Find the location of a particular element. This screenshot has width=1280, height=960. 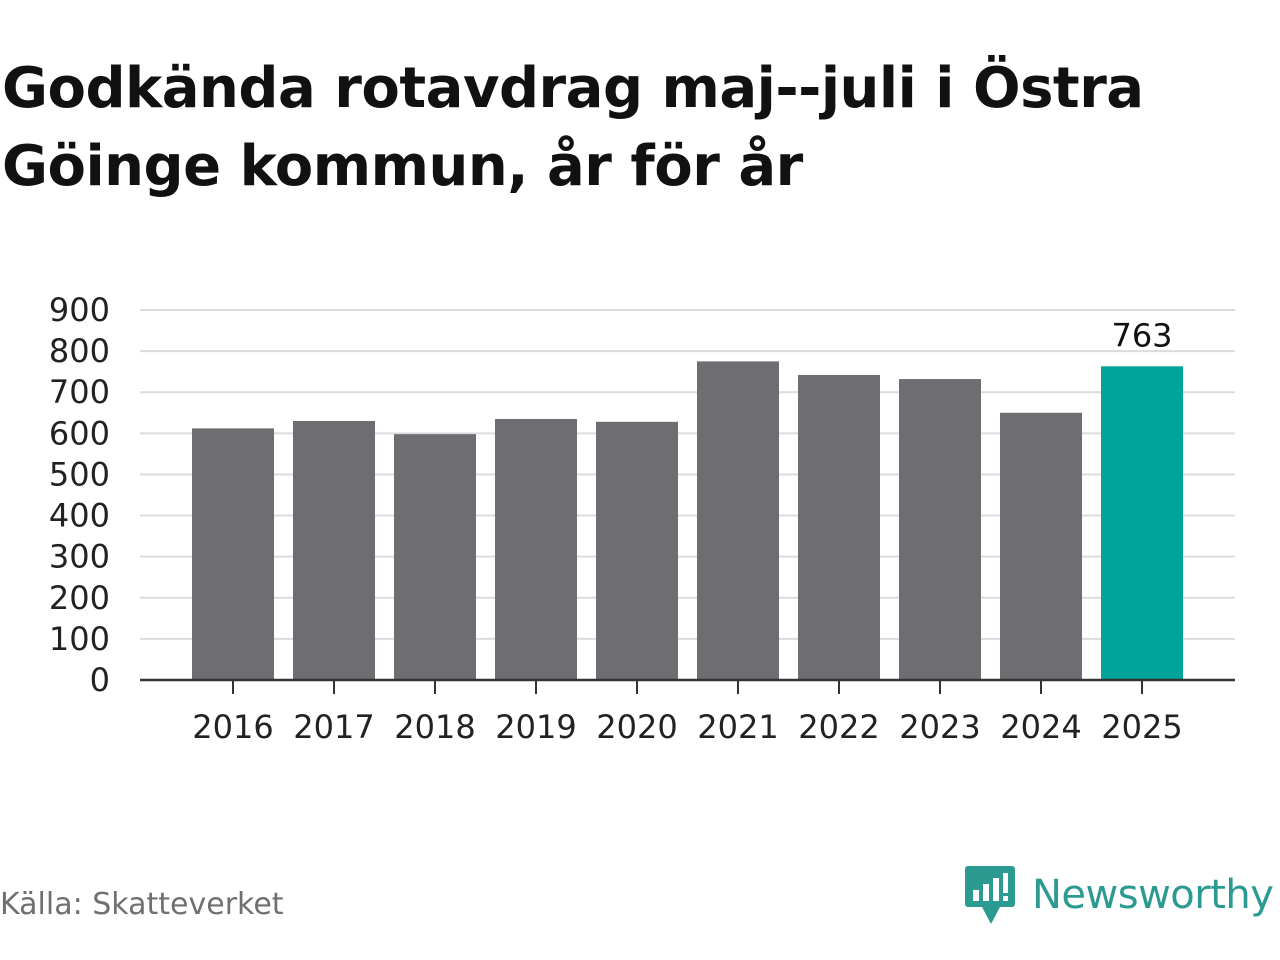

y-tick-label: 500 is located at coordinates (79, 474).